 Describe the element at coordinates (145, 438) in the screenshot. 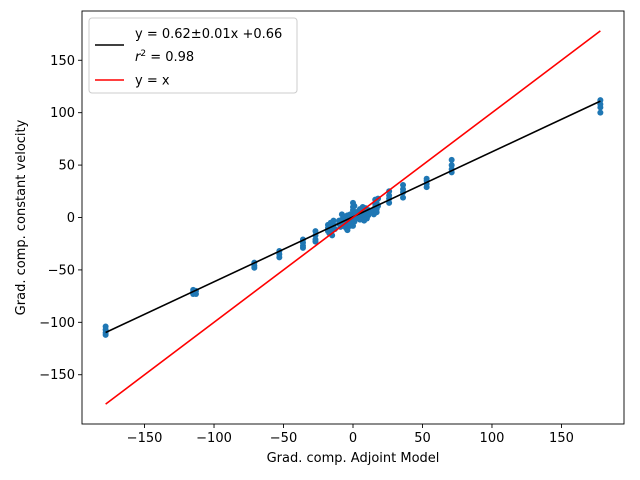

I see `x-tick-label: −150` at that location.